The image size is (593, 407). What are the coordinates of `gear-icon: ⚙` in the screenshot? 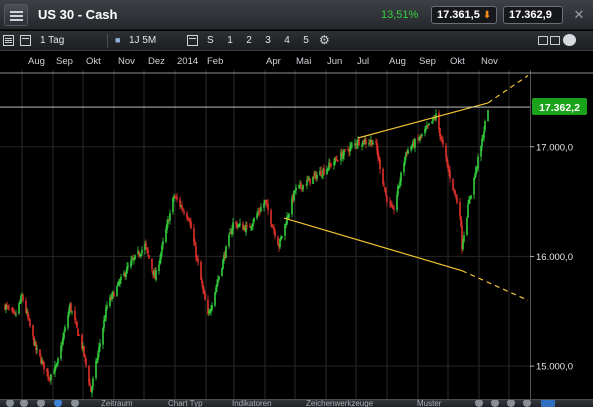 It's located at (324, 40).